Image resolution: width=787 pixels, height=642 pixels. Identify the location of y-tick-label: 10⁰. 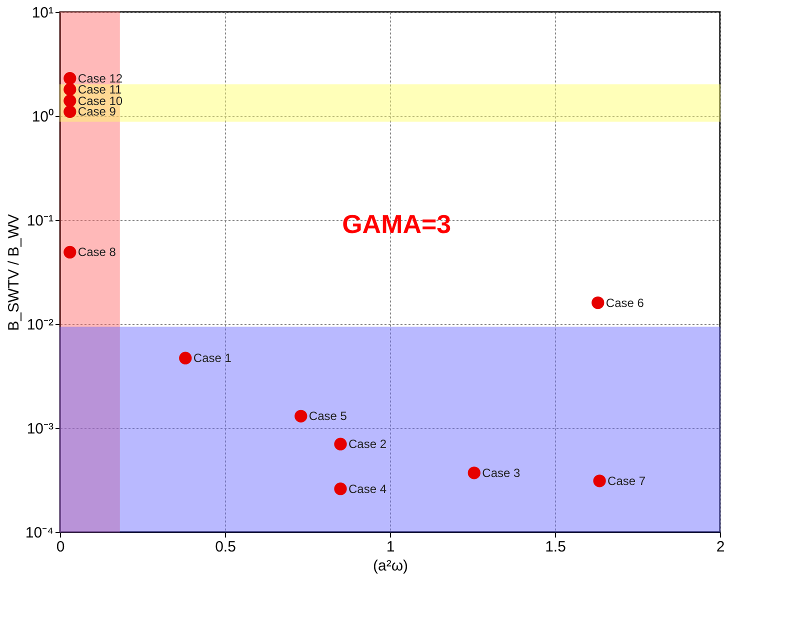
(43, 117).